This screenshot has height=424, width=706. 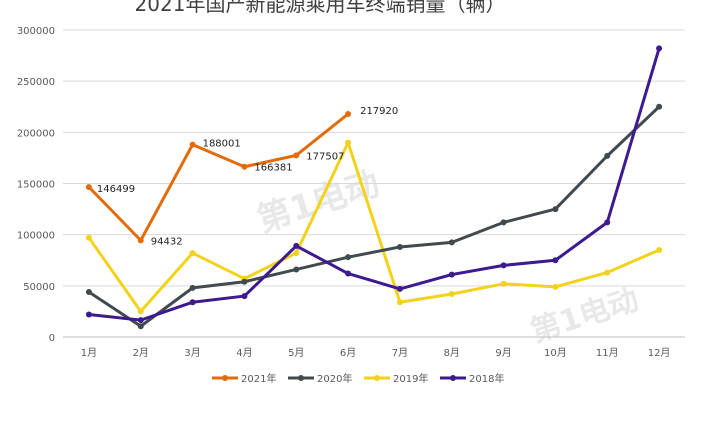 I want to click on y-tick-label: 250000, so click(x=36, y=82).